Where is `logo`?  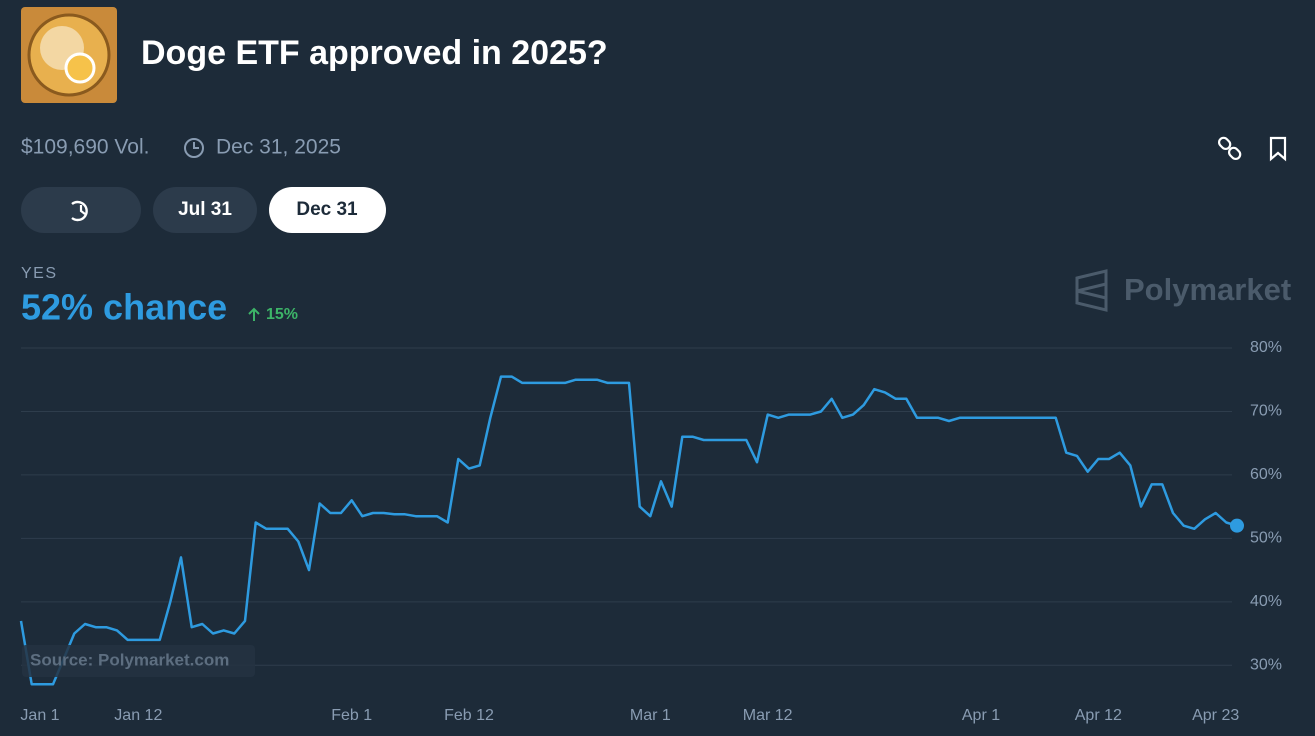
logo is located at coordinates (69, 55).